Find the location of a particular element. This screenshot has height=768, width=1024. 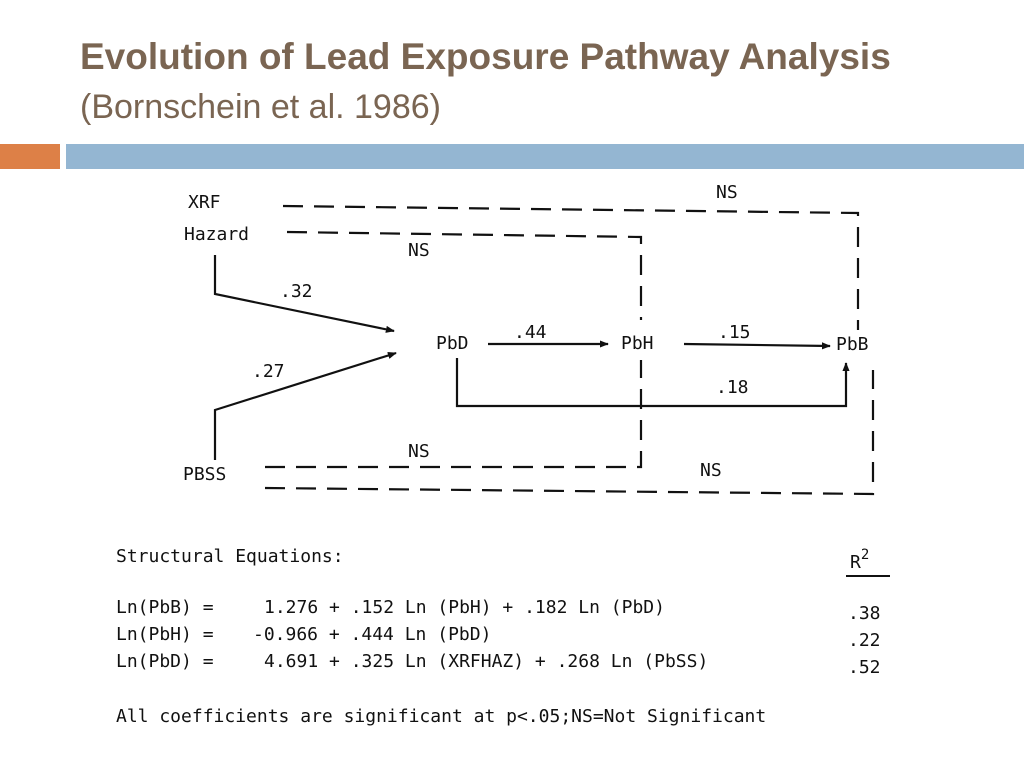

coef-pbss-to-pbd: .27 is located at coordinates (268, 371).